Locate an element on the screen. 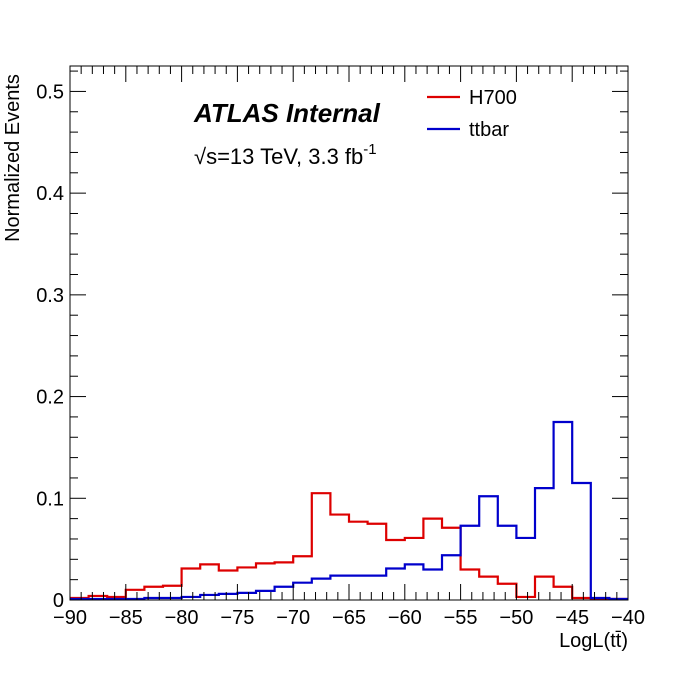 This screenshot has height=676, width=698. y-axis-tick-labels: 0 0.1 0.2 0.3 0.4 0.5 is located at coordinates (50, 346).